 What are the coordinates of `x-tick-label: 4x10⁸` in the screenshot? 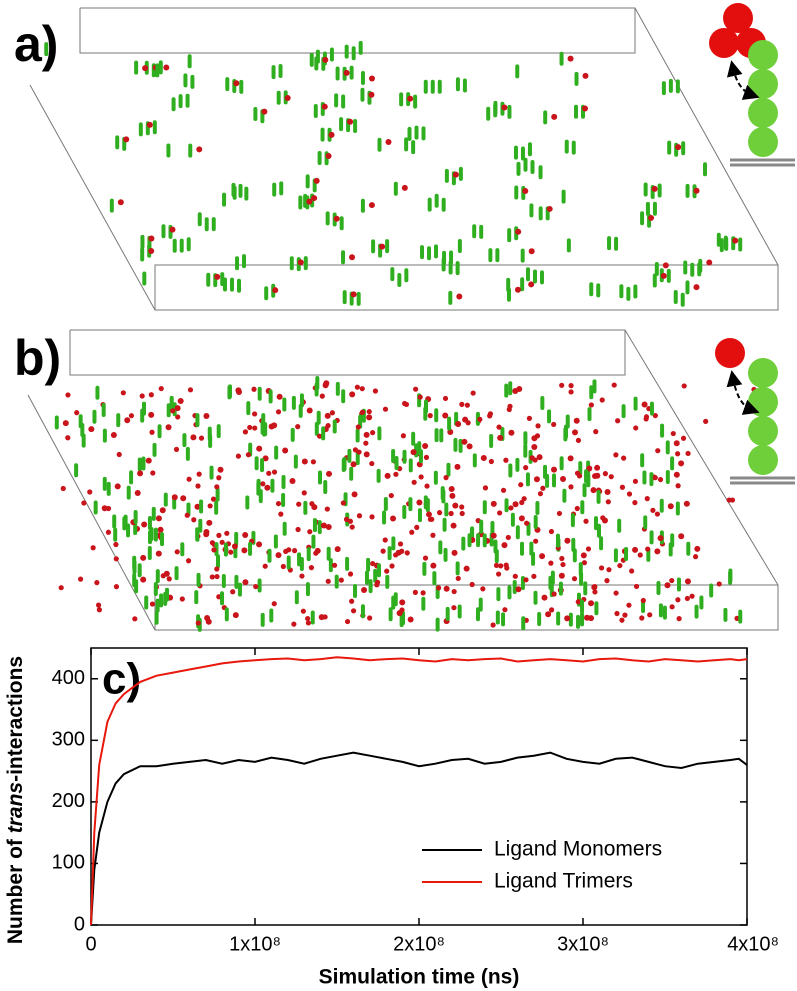 It's located at (753, 944).